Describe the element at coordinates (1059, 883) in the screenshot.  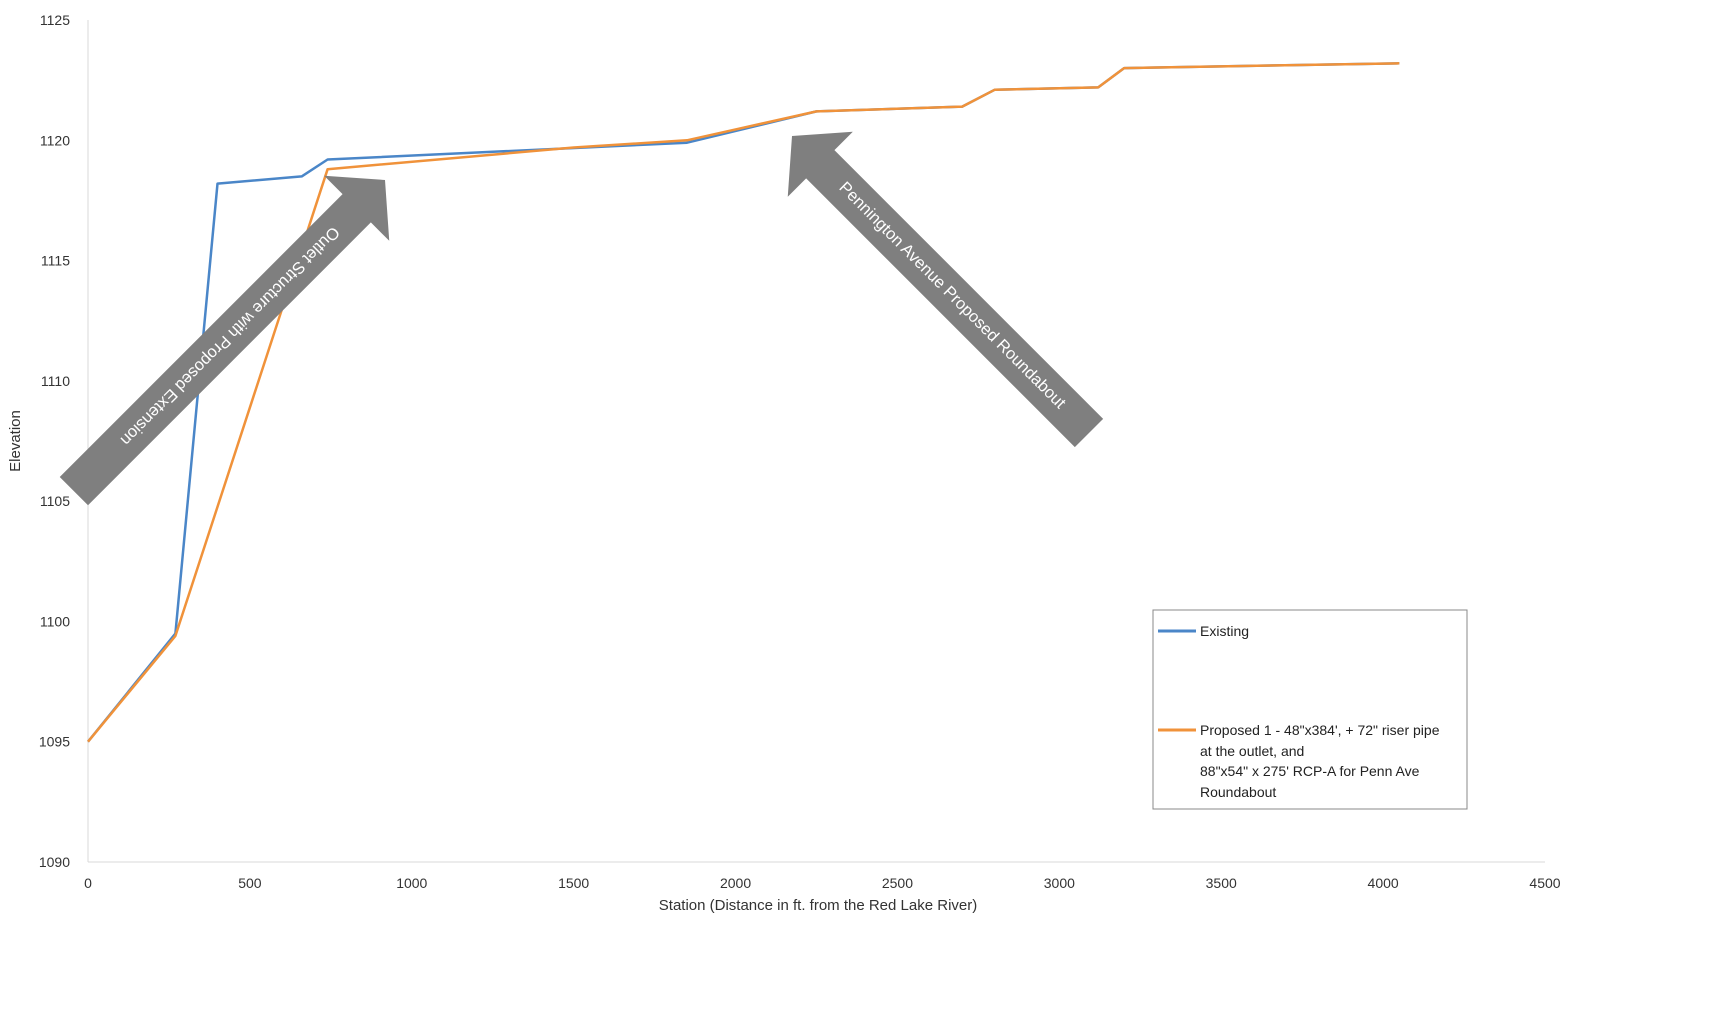
I see `x-tick-label: 3000` at that location.